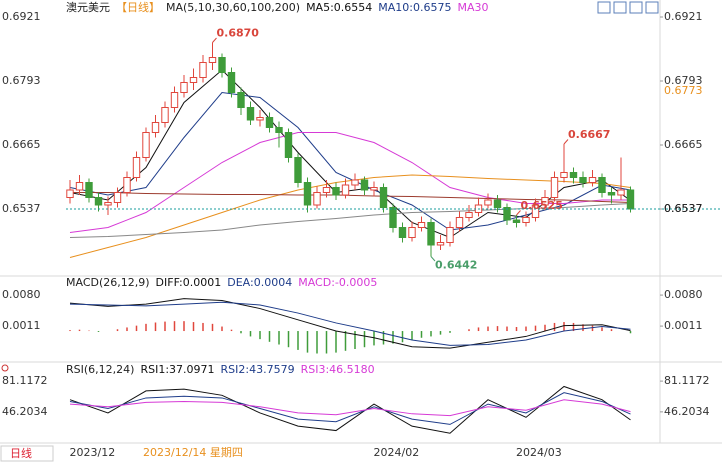  What do you see at coordinates (233, 7) in the screenshot?
I see `legend-text: MA(5,10,30,60,100,200)` at bounding box center [233, 7].